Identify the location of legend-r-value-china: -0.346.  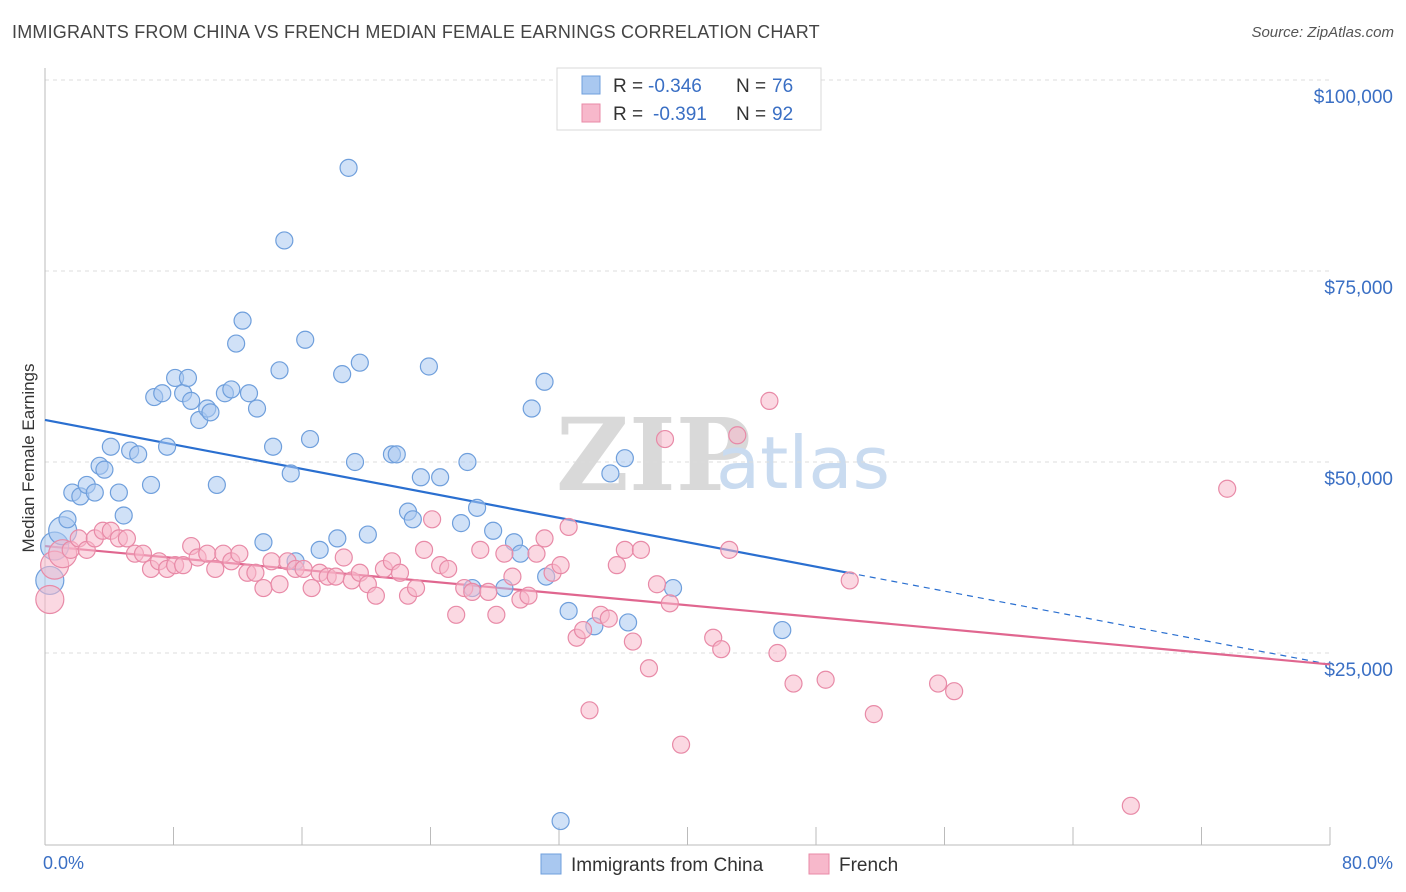
(675, 86).